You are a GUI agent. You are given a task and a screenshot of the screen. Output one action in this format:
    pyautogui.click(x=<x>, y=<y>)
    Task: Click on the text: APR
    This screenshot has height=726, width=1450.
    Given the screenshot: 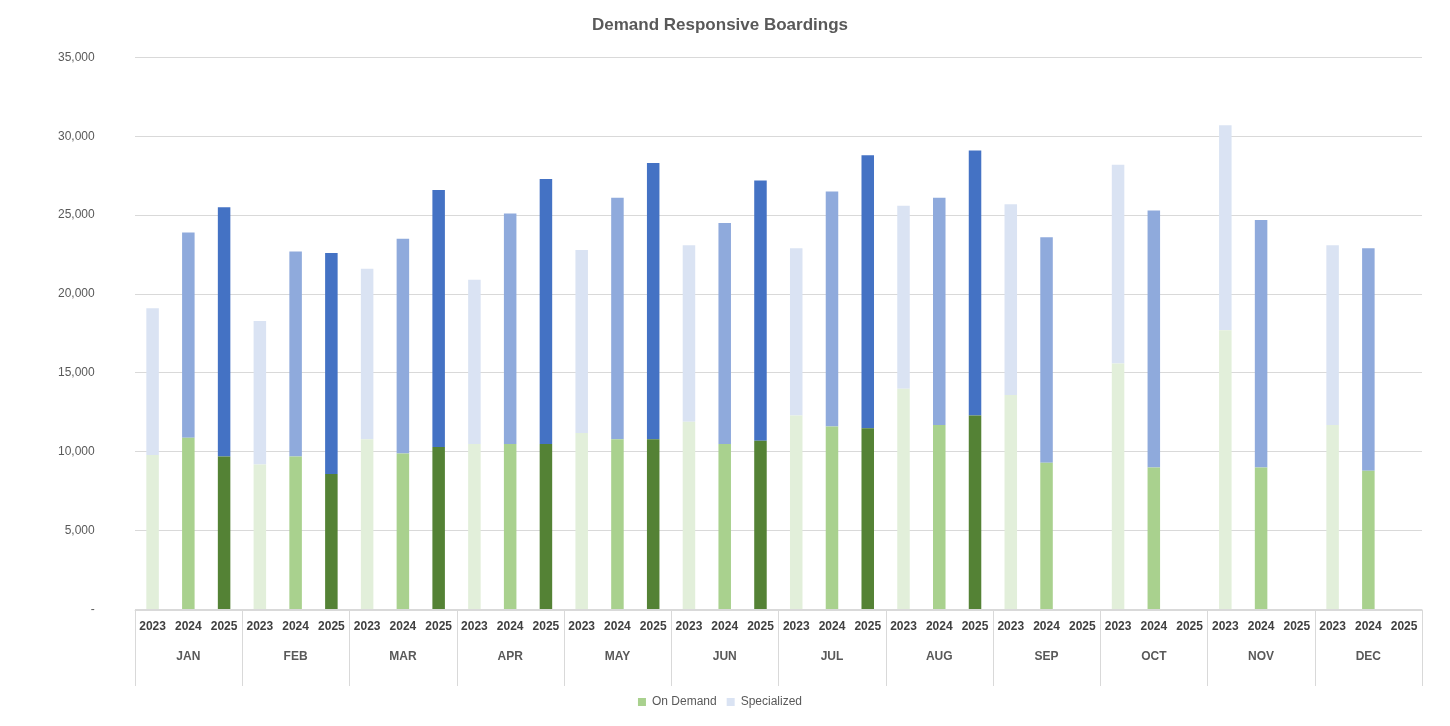 What is the action you would take?
    pyautogui.click(x=510, y=655)
    